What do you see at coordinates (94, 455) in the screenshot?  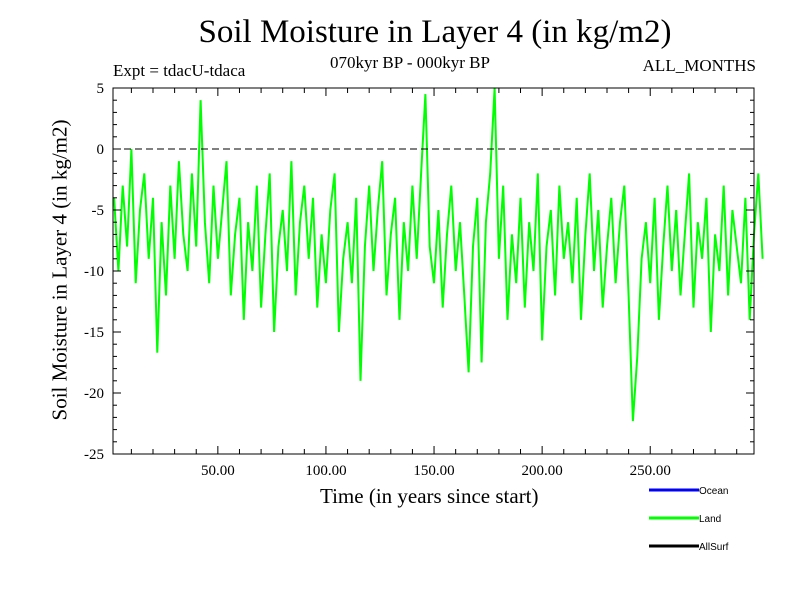 I see `y-tick-label: -25` at bounding box center [94, 455].